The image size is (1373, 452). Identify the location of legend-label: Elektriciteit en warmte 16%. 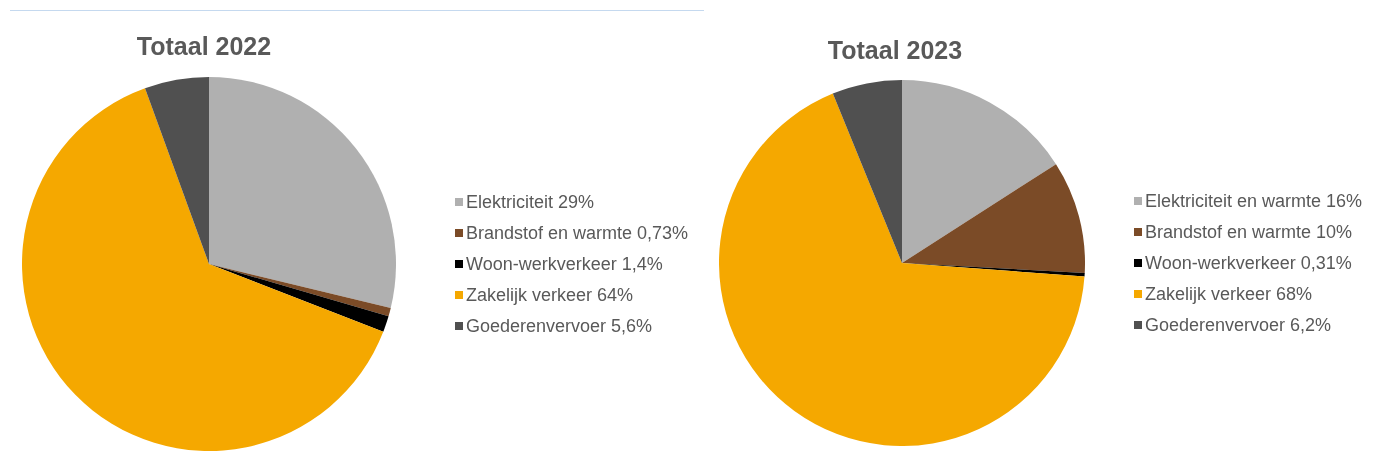
(1254, 201).